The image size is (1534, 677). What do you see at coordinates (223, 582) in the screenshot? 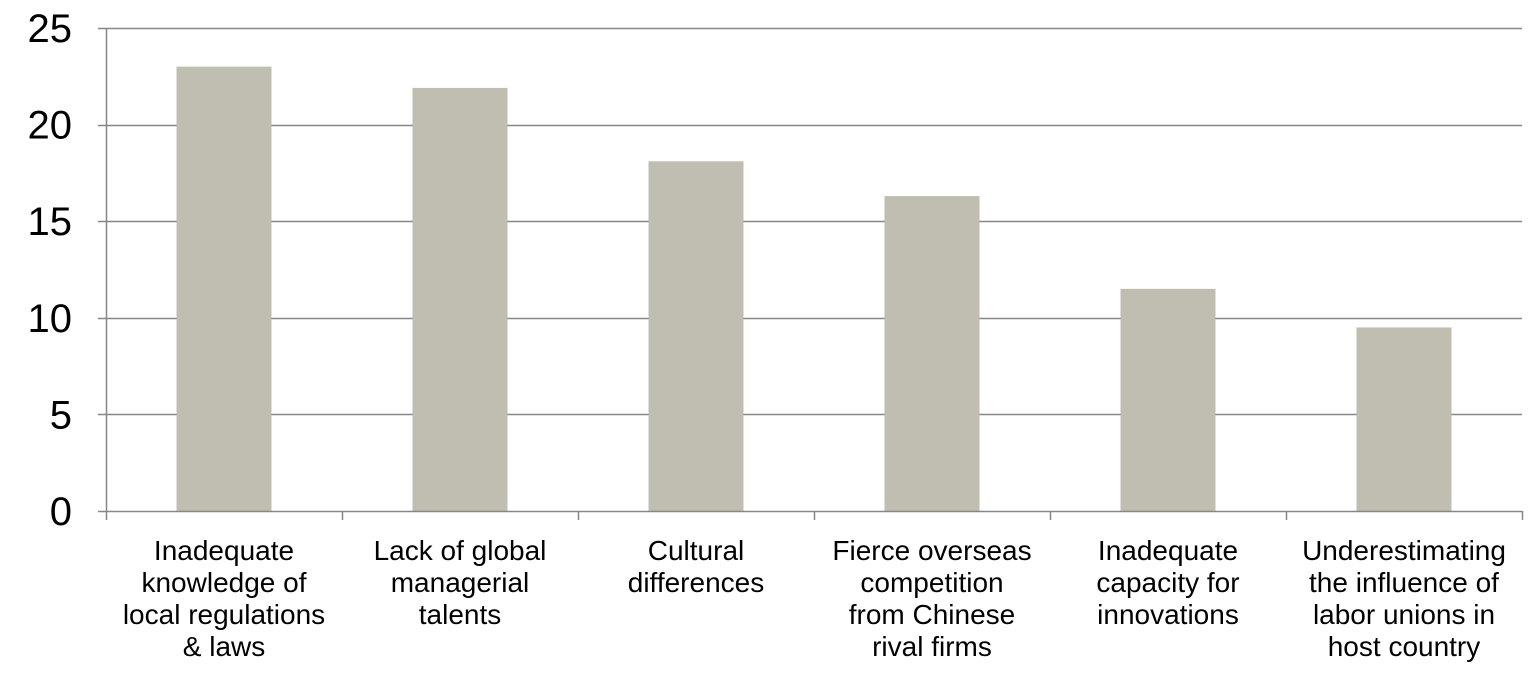
I see `x-category-label-line: knowledge of` at bounding box center [223, 582].